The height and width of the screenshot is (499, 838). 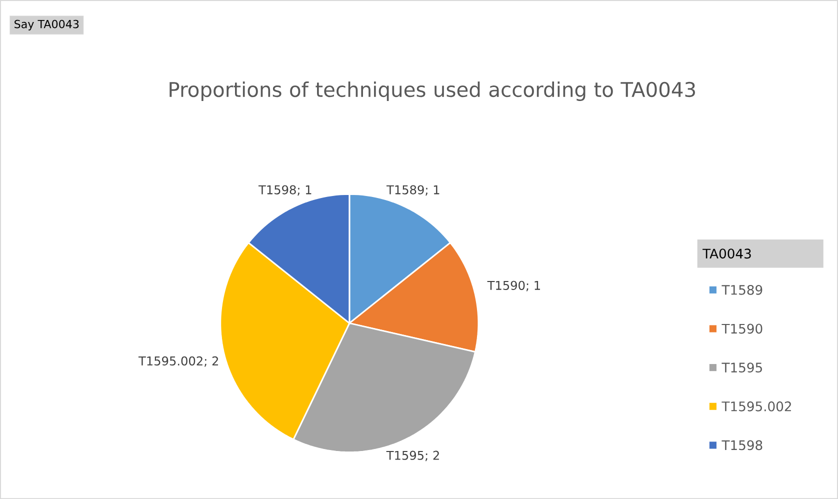 What do you see at coordinates (742, 445) in the screenshot?
I see `legend-label: T1598` at bounding box center [742, 445].